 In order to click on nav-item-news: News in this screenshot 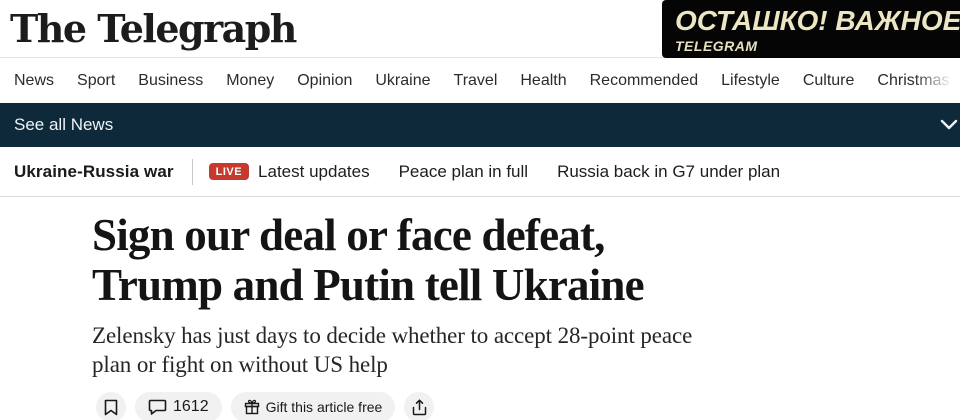, I will do `click(34, 80)`.